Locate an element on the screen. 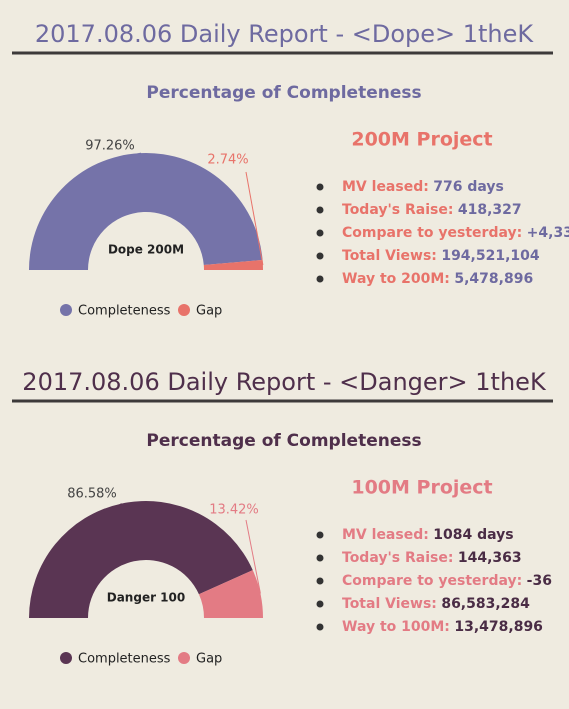 The image size is (569, 709). project-title: 100M Project is located at coordinates (421, 488).